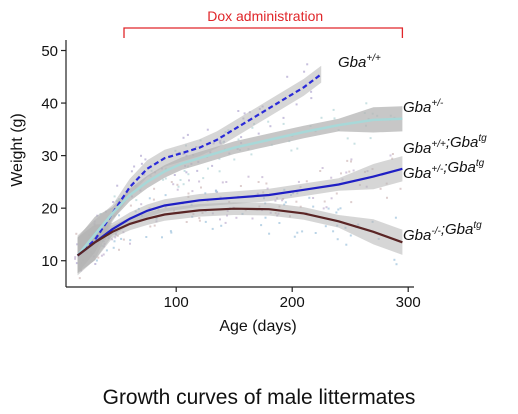  Describe the element at coordinates (459, 167) in the screenshot. I see `series-label-text: ;Gba` at that location.